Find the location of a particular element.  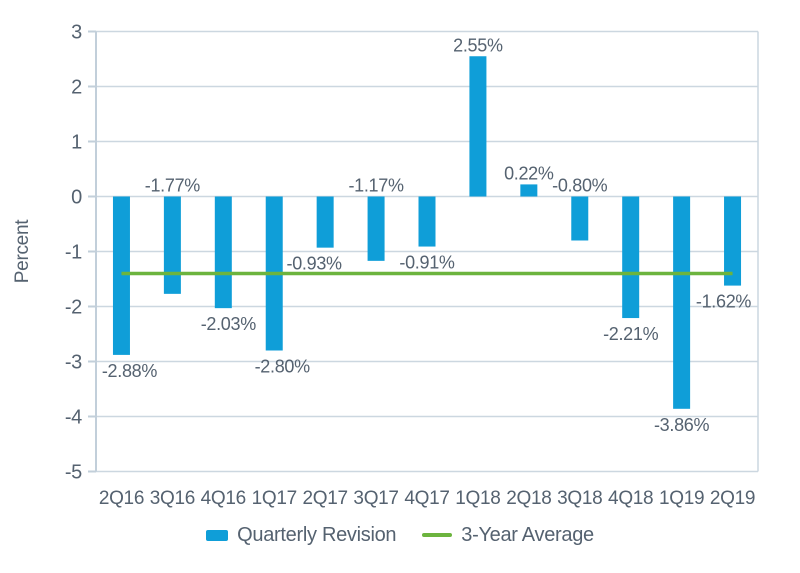

x-tick-label-2Q16: 2Q16 is located at coordinates (121, 498).